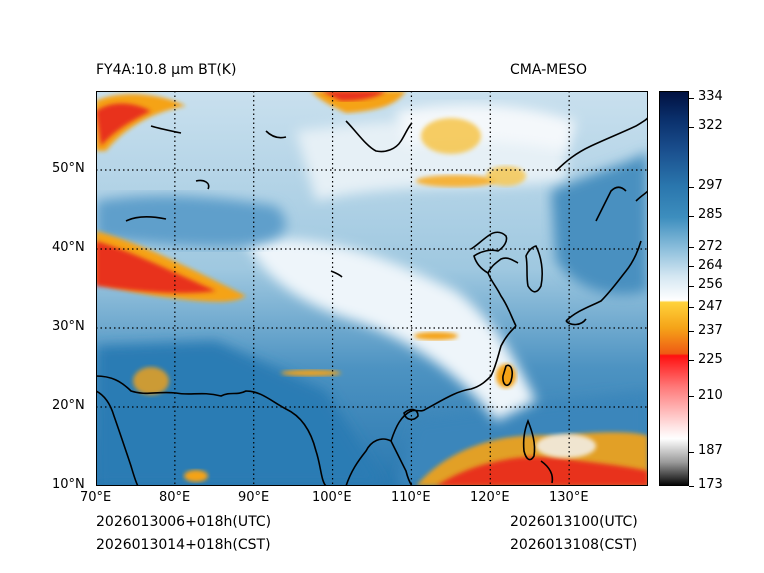 This screenshot has width=764, height=573. I want to click on colorbar-tick-label: 225, so click(710, 359).